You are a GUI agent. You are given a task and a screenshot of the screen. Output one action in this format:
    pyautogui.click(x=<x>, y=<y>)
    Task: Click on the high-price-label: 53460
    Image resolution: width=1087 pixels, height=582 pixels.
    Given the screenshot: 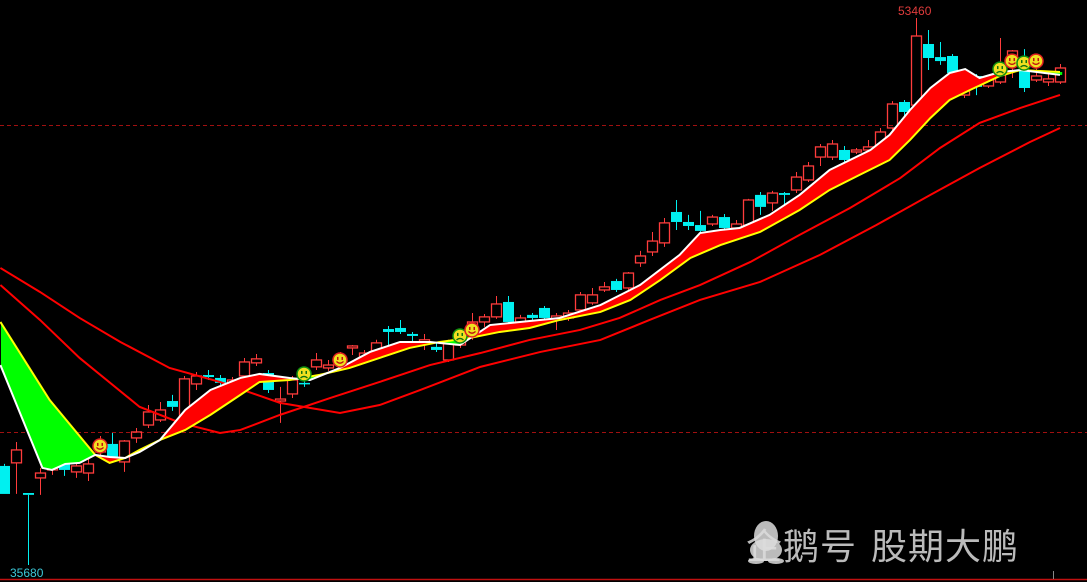 What is the action you would take?
    pyautogui.click(x=915, y=11)
    